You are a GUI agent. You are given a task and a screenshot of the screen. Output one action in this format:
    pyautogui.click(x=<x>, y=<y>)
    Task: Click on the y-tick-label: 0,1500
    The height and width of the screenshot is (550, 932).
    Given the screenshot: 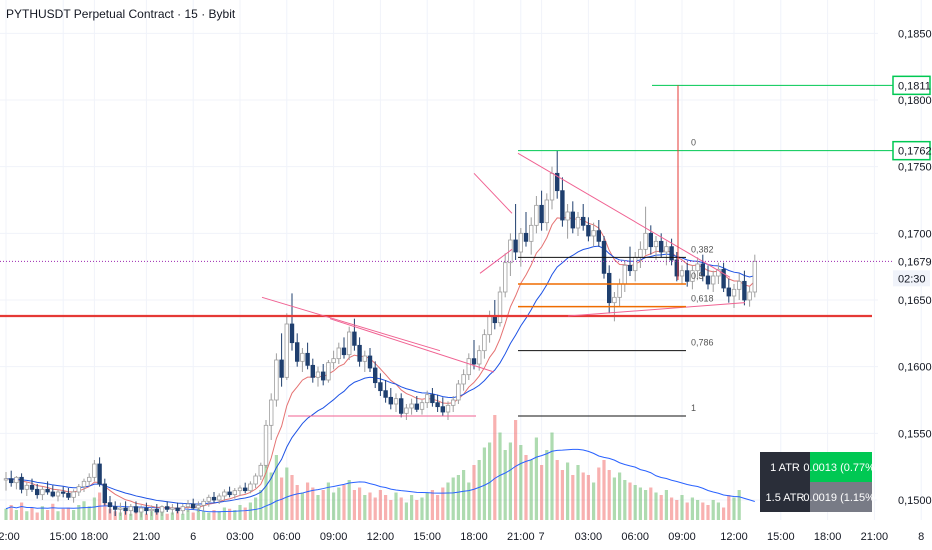 What is the action you would take?
    pyautogui.click(x=915, y=501)
    